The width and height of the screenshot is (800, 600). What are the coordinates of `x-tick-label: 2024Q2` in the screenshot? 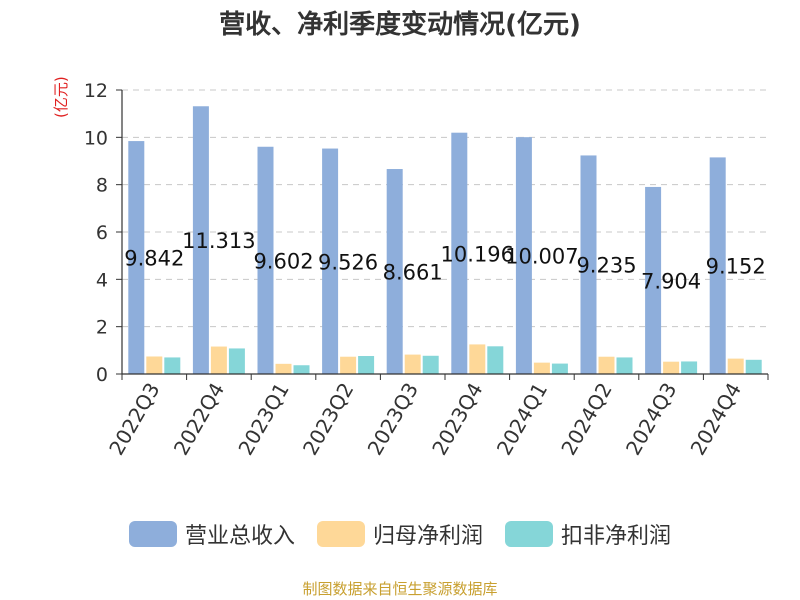 It's located at (586, 419).